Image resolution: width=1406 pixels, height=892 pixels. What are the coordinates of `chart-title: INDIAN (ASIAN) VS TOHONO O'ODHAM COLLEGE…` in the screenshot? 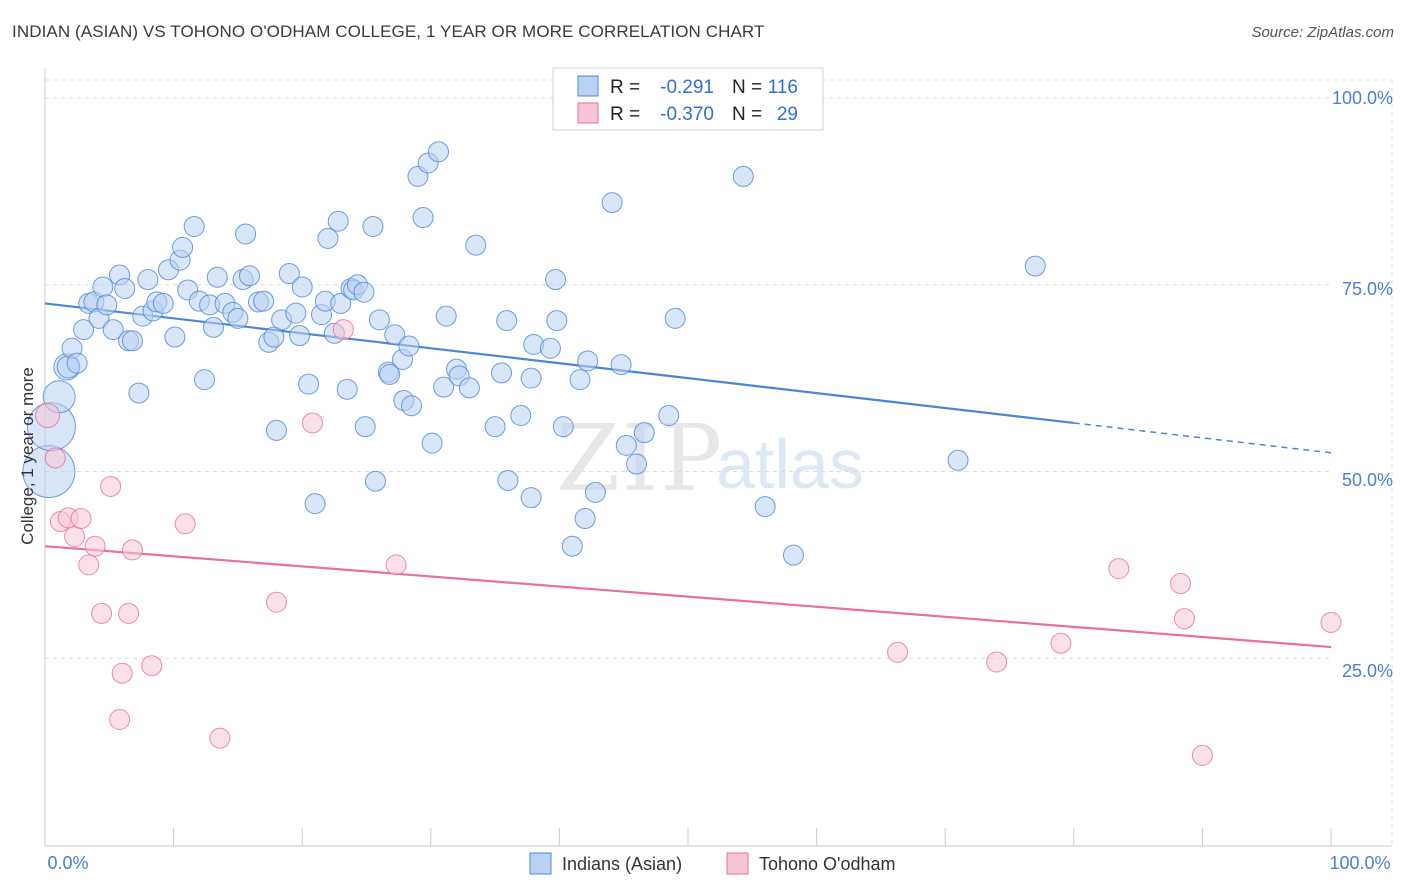 It's located at (388, 31).